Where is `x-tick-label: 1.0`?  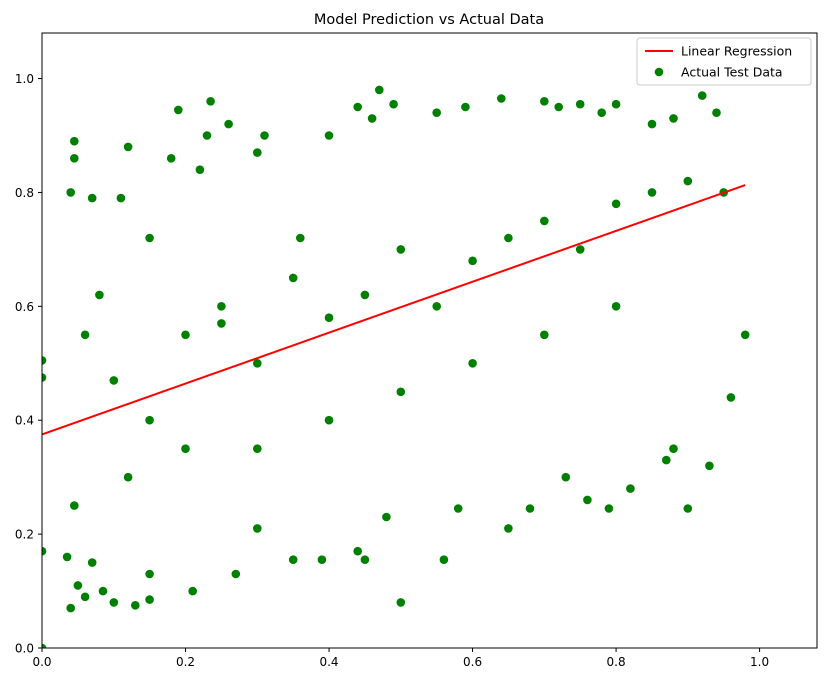
x-tick-label: 1.0 is located at coordinates (759, 662).